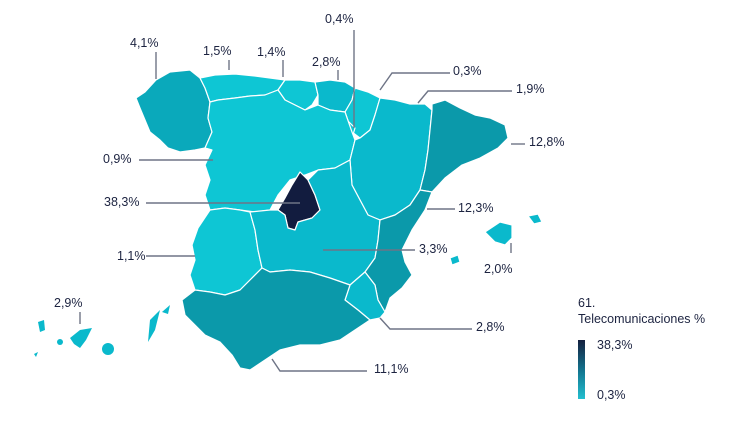 This screenshot has height=421, width=741. What do you see at coordinates (326, 62) in the screenshot?
I see `label-pais-vasco: 2,8%` at bounding box center [326, 62].